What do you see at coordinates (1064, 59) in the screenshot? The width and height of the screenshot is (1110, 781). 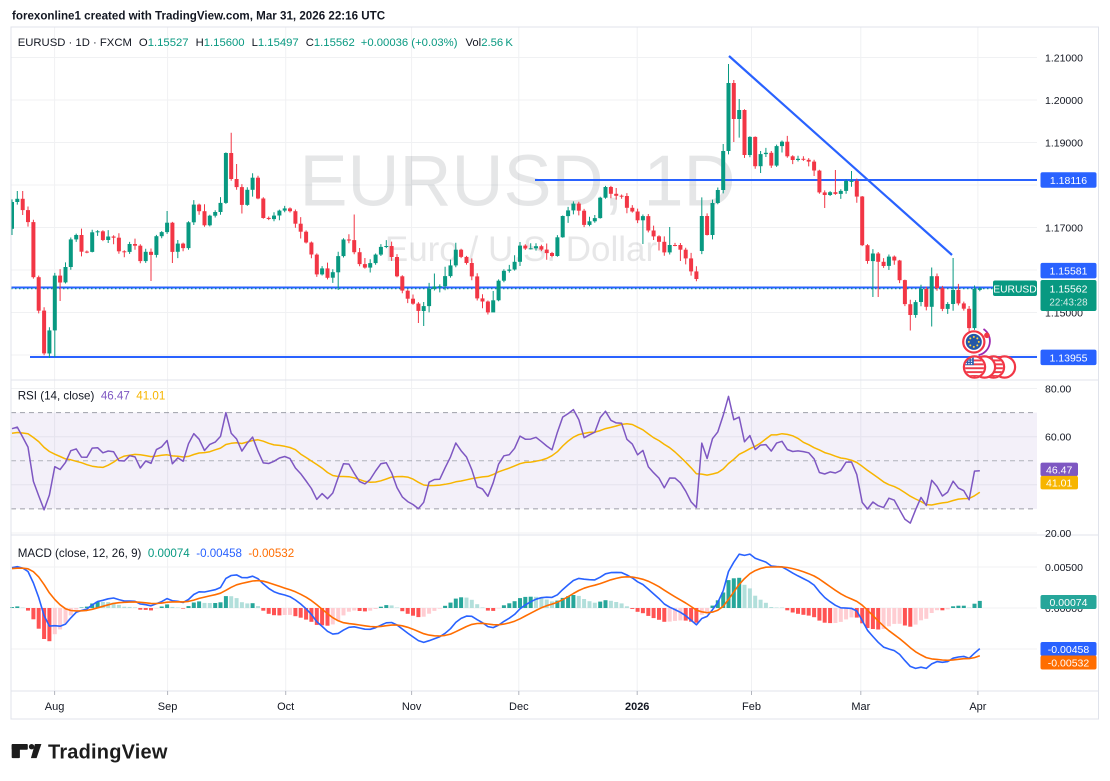 I see `svg-text: 1.21000` at bounding box center [1064, 59].